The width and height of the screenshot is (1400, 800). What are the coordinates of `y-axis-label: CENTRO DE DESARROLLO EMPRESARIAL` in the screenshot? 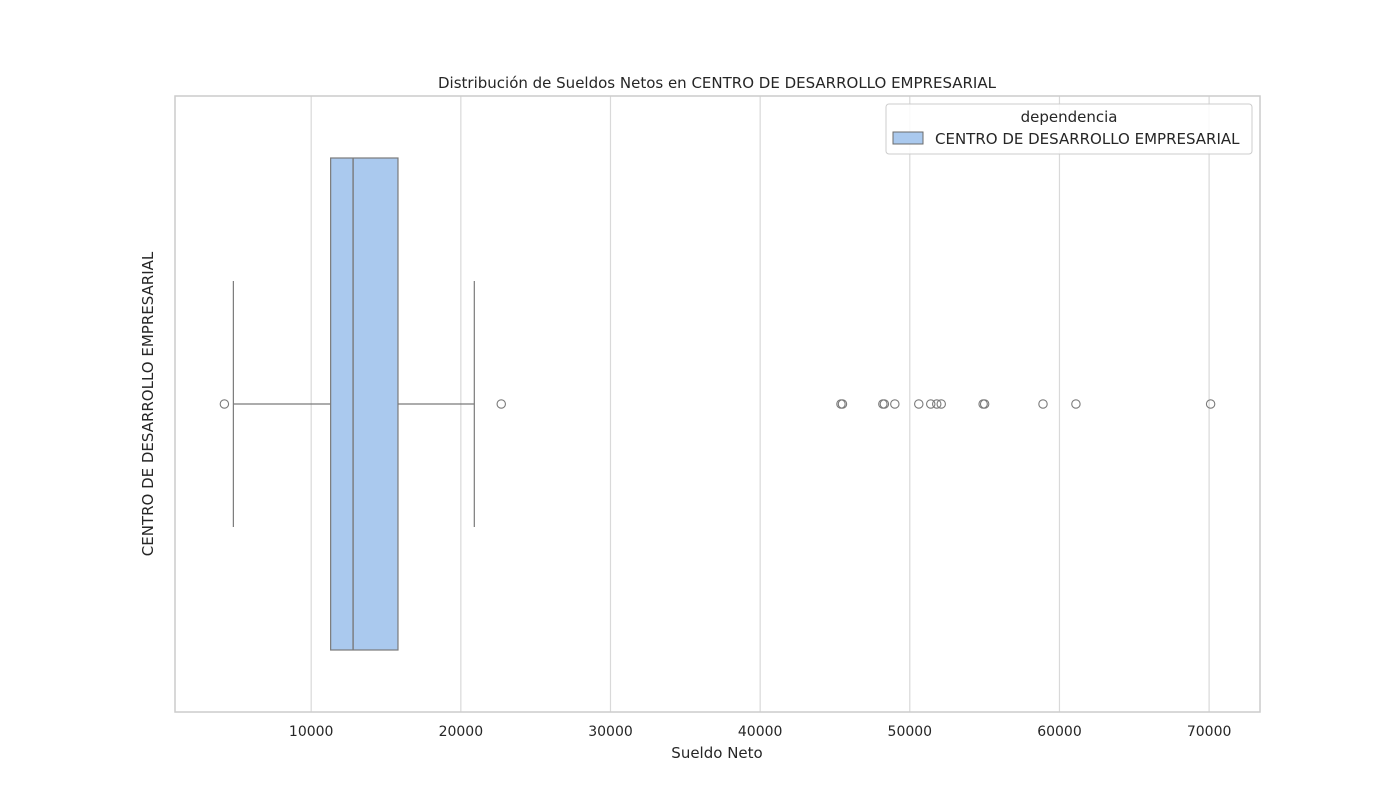 It's located at (148, 403).